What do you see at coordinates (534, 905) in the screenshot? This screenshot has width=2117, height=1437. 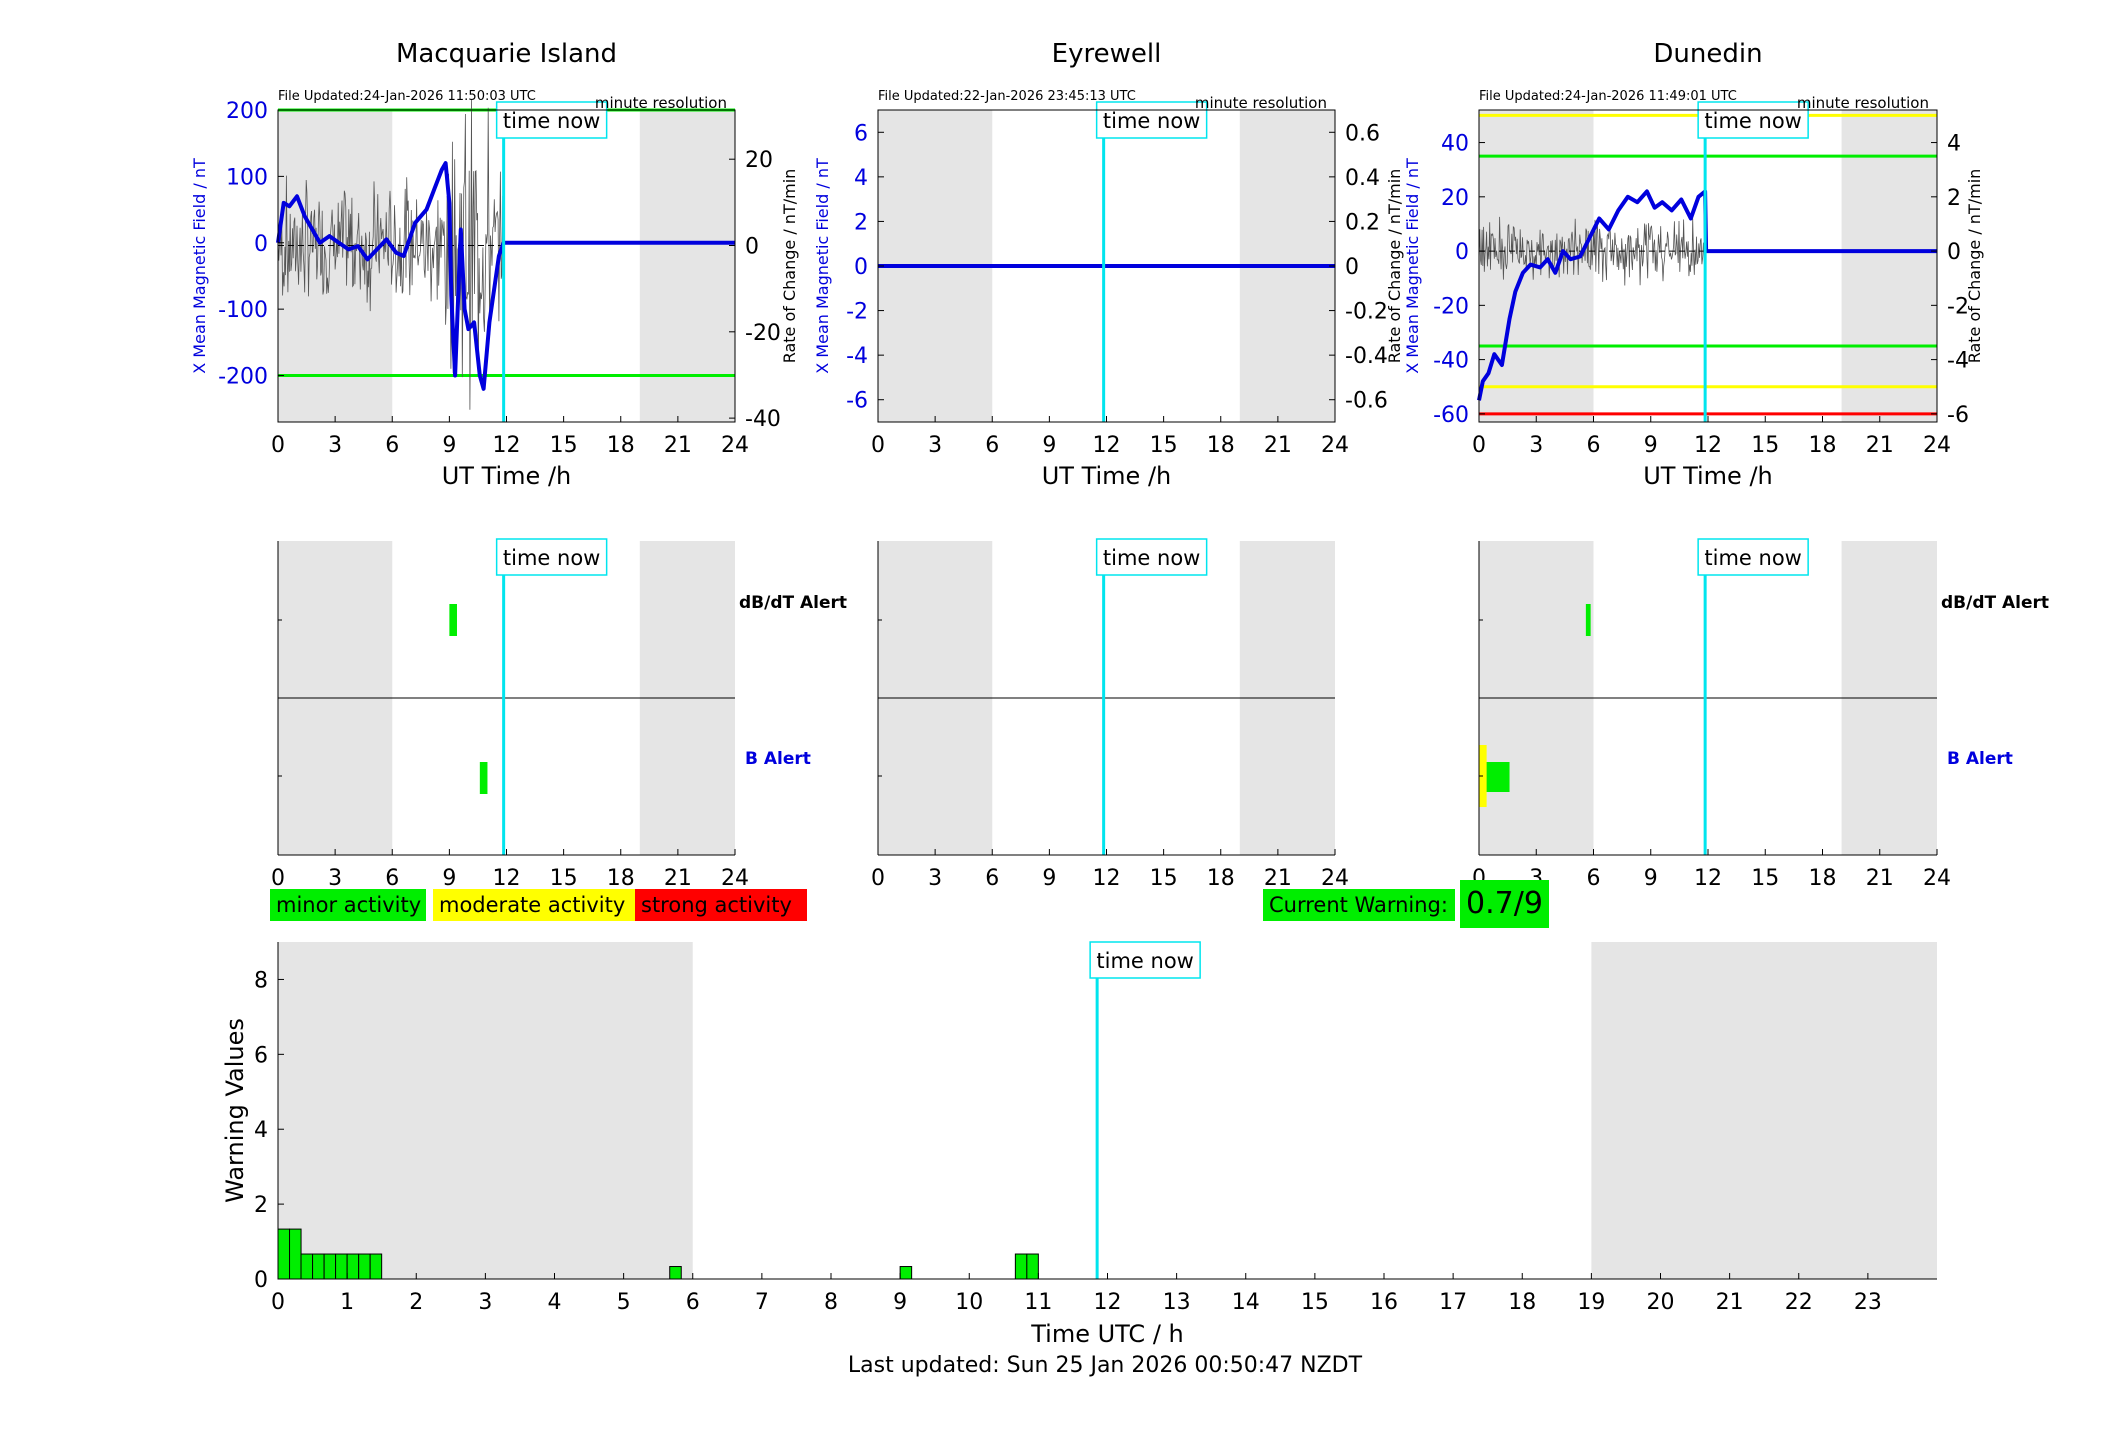 I see `legend-moderate-activity: moderate activity` at bounding box center [534, 905].